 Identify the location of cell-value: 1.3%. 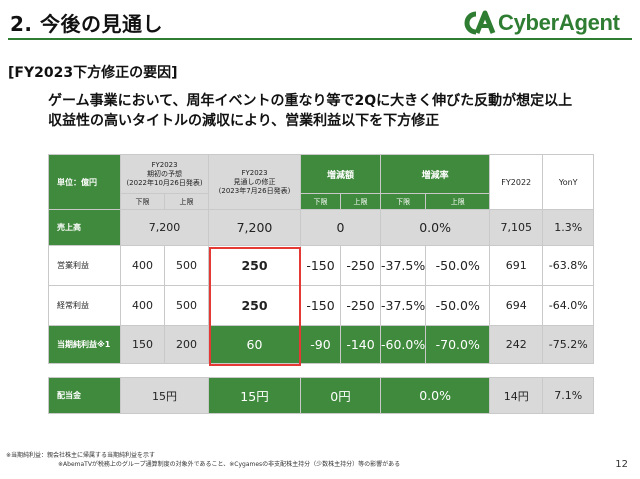
(568, 227).